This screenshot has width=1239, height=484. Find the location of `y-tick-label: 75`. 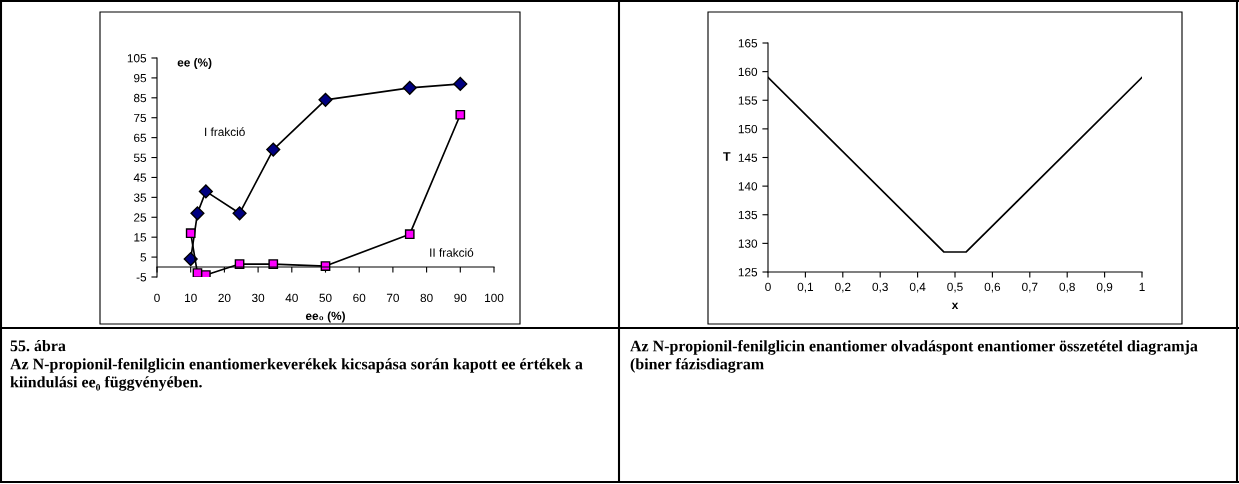

y-tick-label: 75 is located at coordinates (140, 118).